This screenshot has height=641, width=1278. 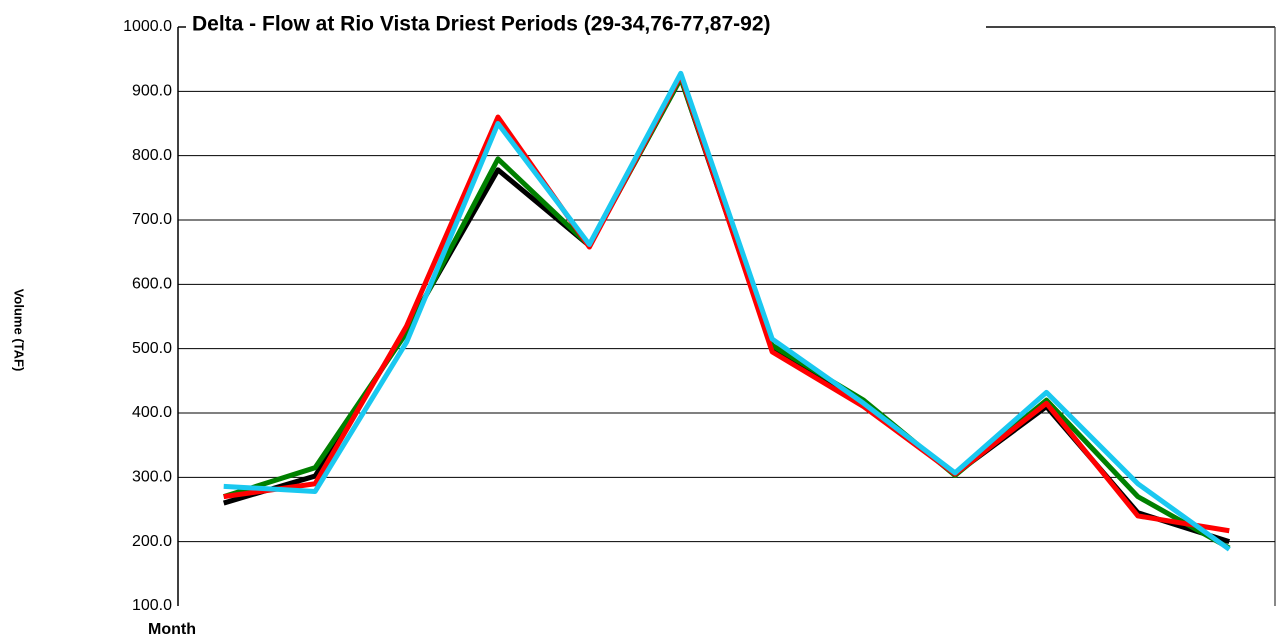 I want to click on y-tick-label: 200.0, so click(x=152, y=541).